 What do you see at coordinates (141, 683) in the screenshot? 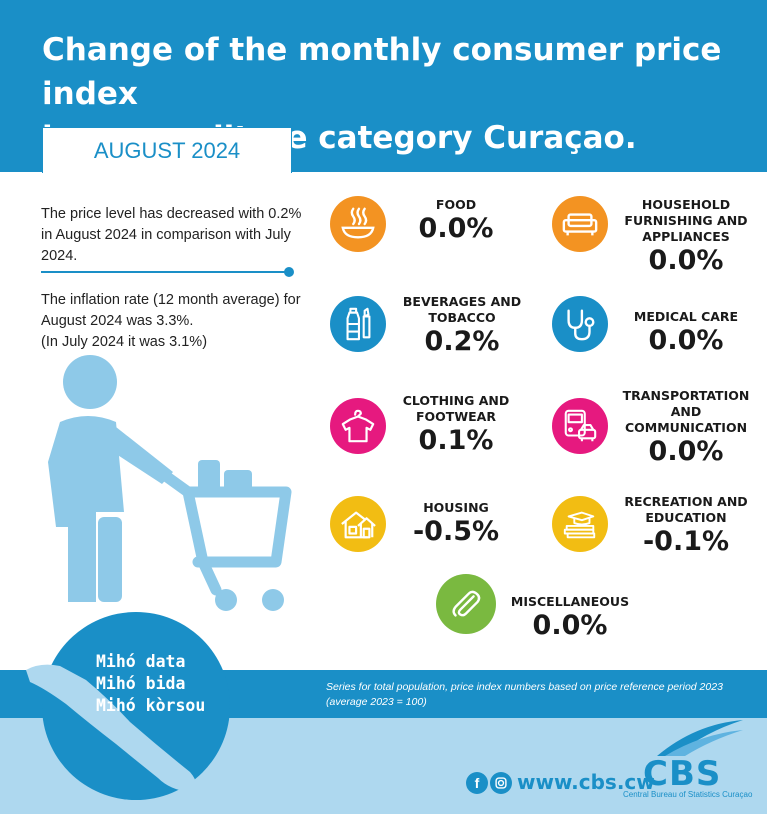
I see `badge-line-2: Mihó bida` at bounding box center [141, 683].